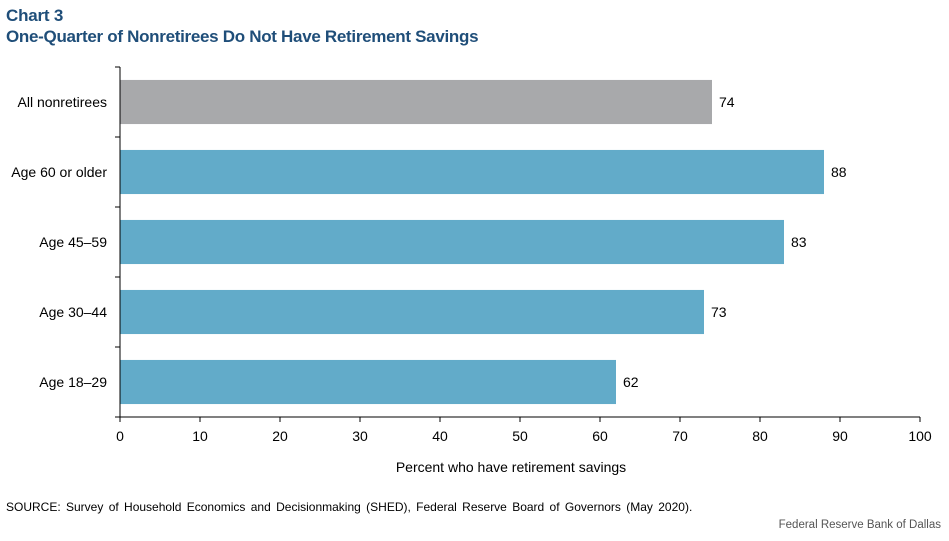  Describe the element at coordinates (920, 436) in the screenshot. I see `x-tick-label: 100` at that location.